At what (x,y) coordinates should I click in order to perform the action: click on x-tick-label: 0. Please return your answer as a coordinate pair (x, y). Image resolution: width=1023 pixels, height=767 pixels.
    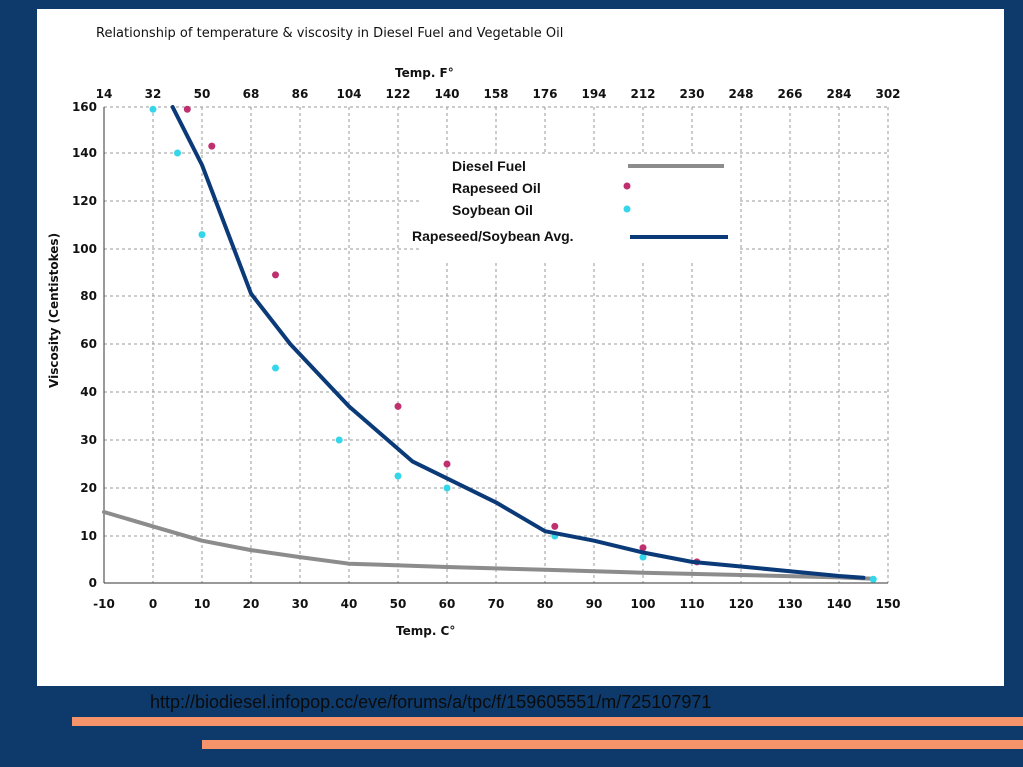
    Looking at the image, I should click on (153, 604).